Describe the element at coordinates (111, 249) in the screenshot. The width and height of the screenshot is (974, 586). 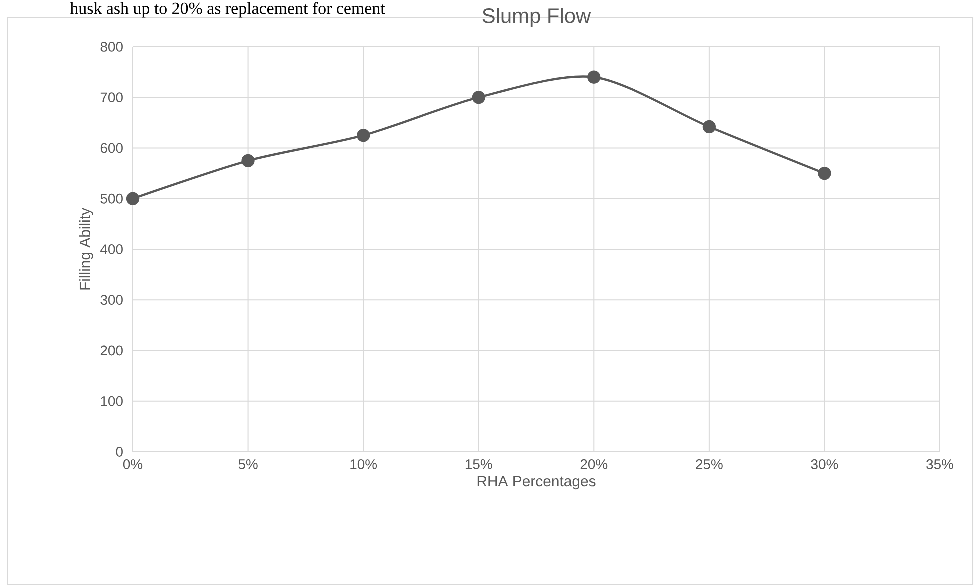
I see `y-tick-label: 400` at that location.